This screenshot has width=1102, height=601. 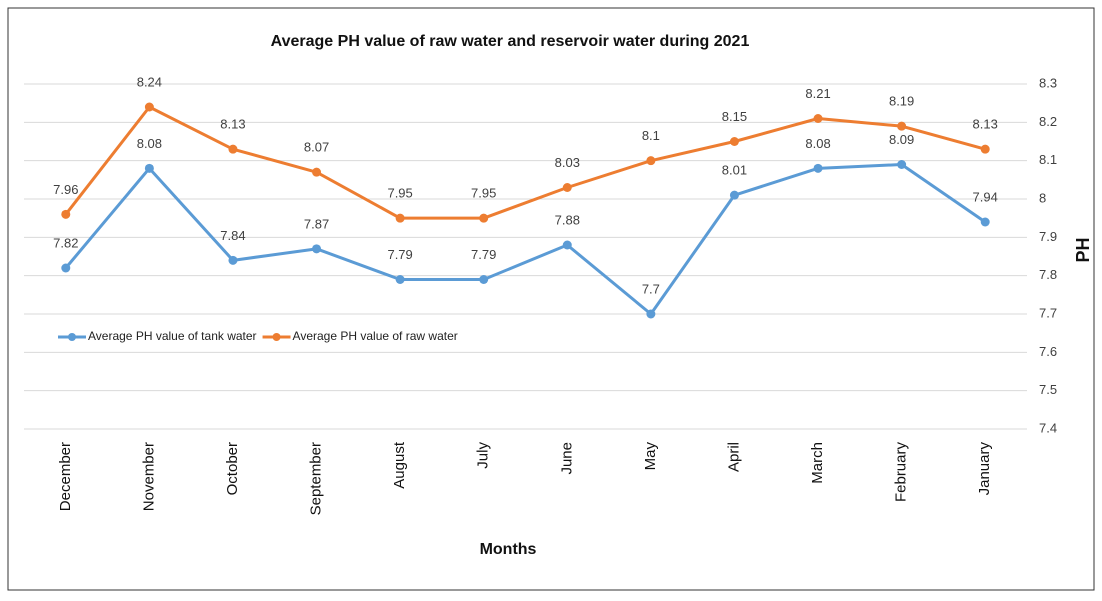 What do you see at coordinates (733, 457) in the screenshot?
I see `x-tick-label: April` at bounding box center [733, 457].